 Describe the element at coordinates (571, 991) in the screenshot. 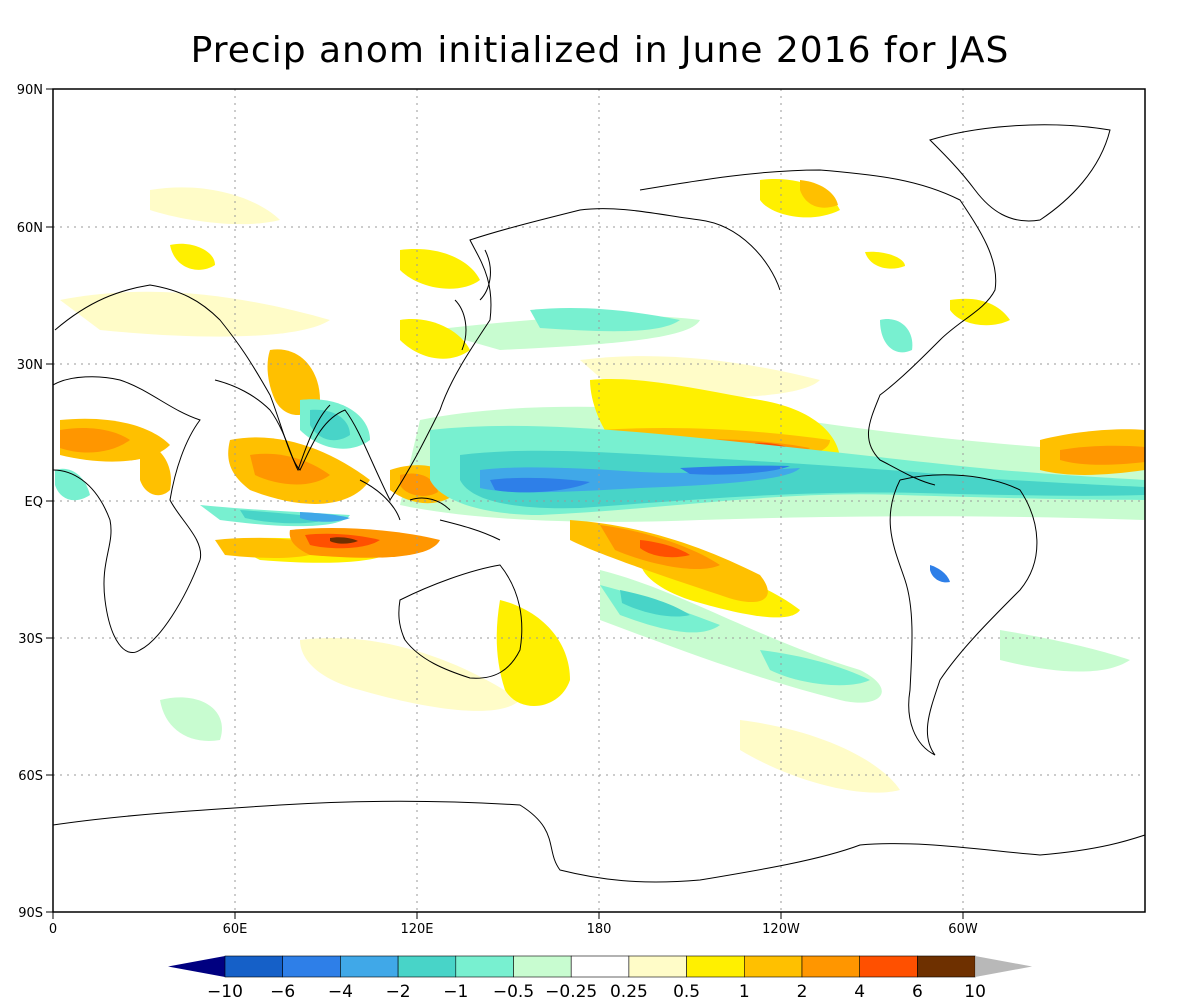

I see `colorbar-label: −0.25` at that location.